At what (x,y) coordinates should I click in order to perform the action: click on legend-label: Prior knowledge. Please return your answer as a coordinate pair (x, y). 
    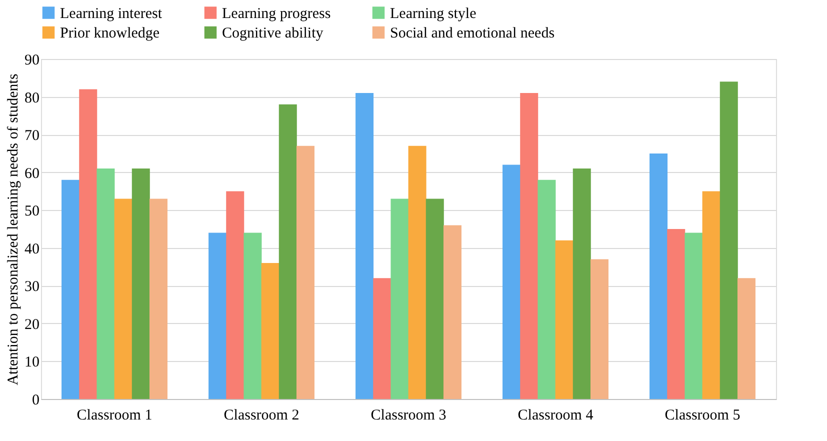
    Looking at the image, I should click on (110, 34).